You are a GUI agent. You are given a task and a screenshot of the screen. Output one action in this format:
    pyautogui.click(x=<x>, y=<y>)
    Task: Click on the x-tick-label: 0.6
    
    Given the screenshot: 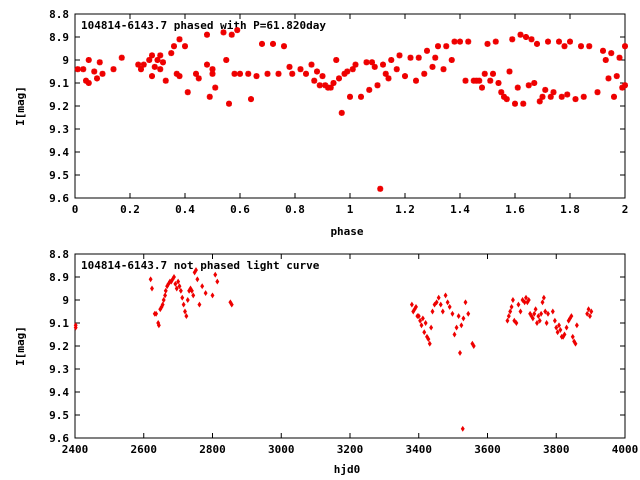 What is the action you would take?
    pyautogui.click(x=240, y=209)
    